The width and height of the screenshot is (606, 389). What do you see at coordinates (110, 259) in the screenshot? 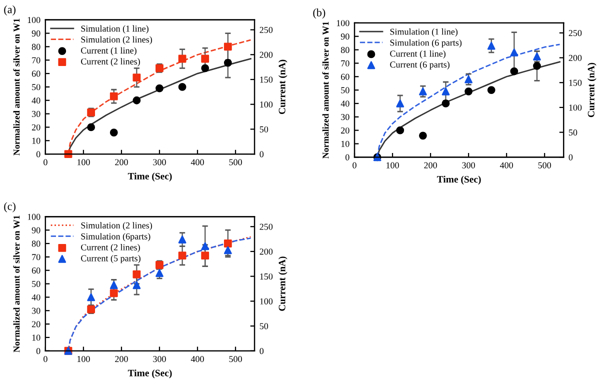
I see `legend-label: Current (5 parts)` at bounding box center [110, 259].